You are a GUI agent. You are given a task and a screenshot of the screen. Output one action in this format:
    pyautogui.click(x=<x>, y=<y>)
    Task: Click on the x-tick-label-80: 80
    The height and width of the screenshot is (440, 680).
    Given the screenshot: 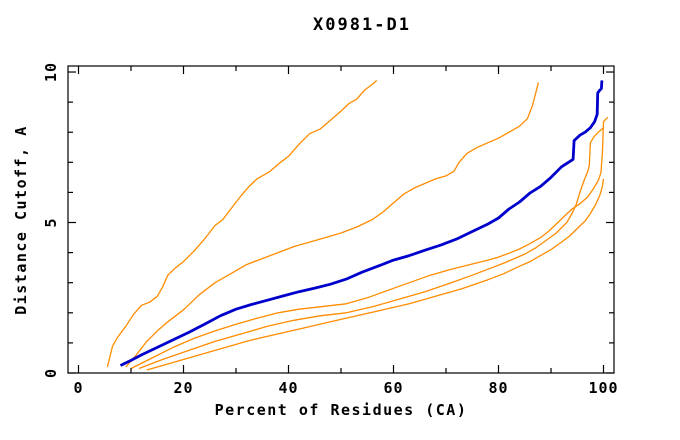 What is the action you would take?
    pyautogui.click(x=498, y=388)
    